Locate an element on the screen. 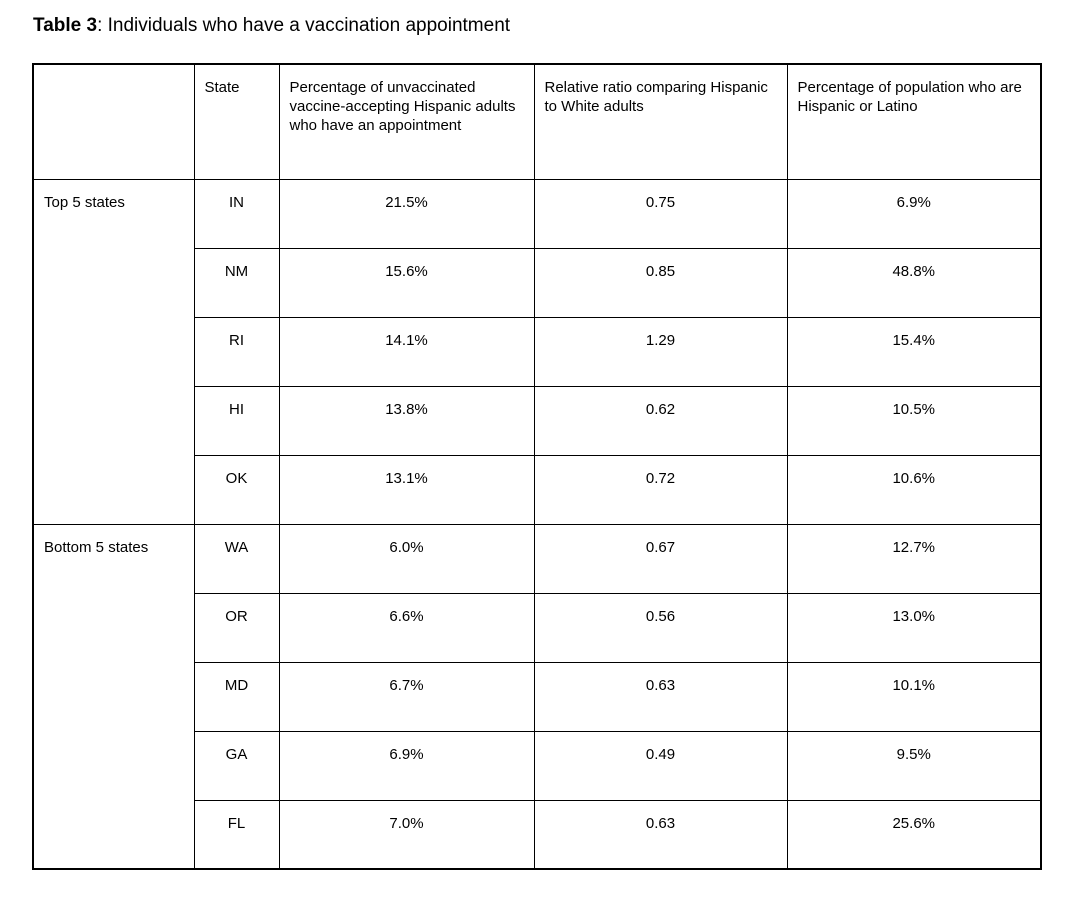  pct-population-cell: 25.6% is located at coordinates (914, 834).